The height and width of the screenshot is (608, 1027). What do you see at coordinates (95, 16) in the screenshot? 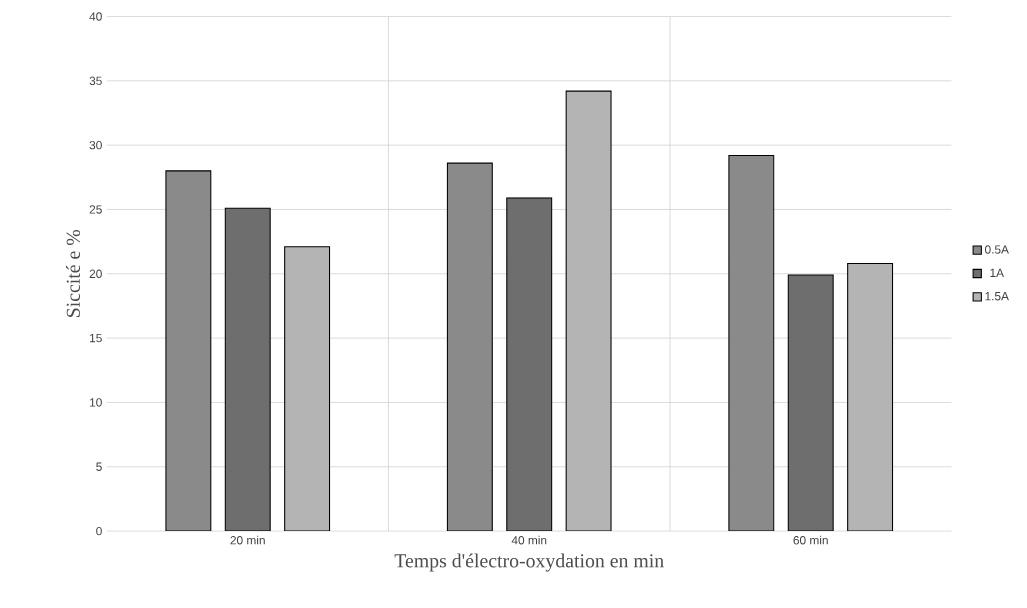
I see `y-tick-label: 40` at bounding box center [95, 16].